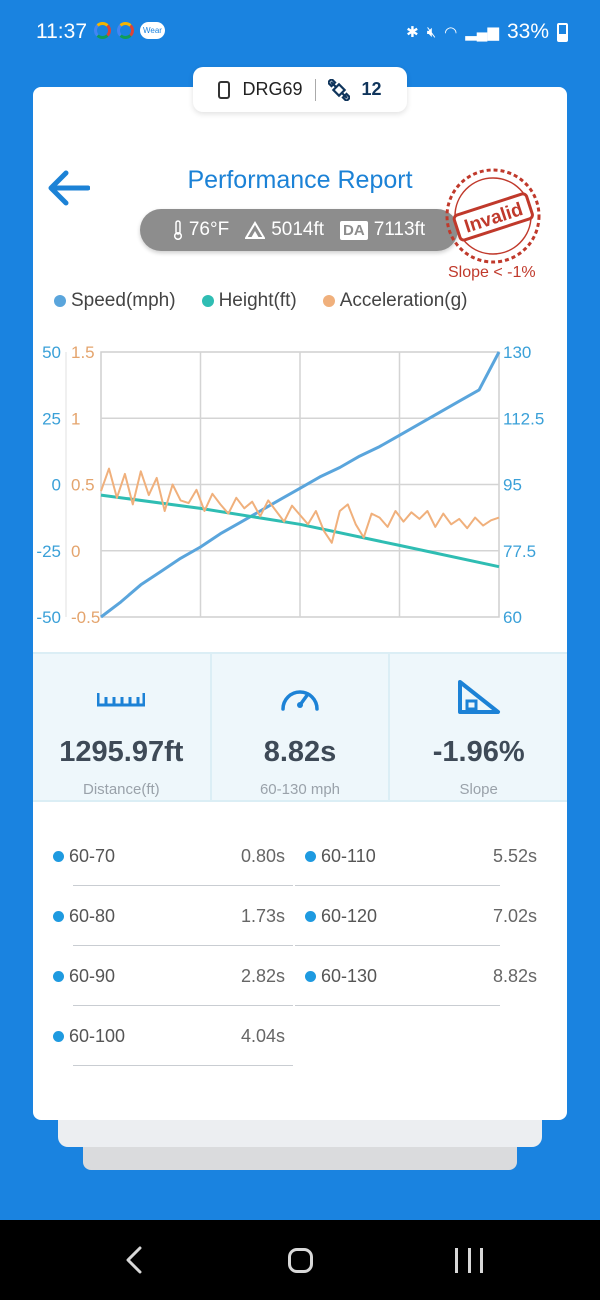 The width and height of the screenshot is (600, 1300). Describe the element at coordinates (523, 418) in the screenshot. I see `tick-label: 112.5` at that location.